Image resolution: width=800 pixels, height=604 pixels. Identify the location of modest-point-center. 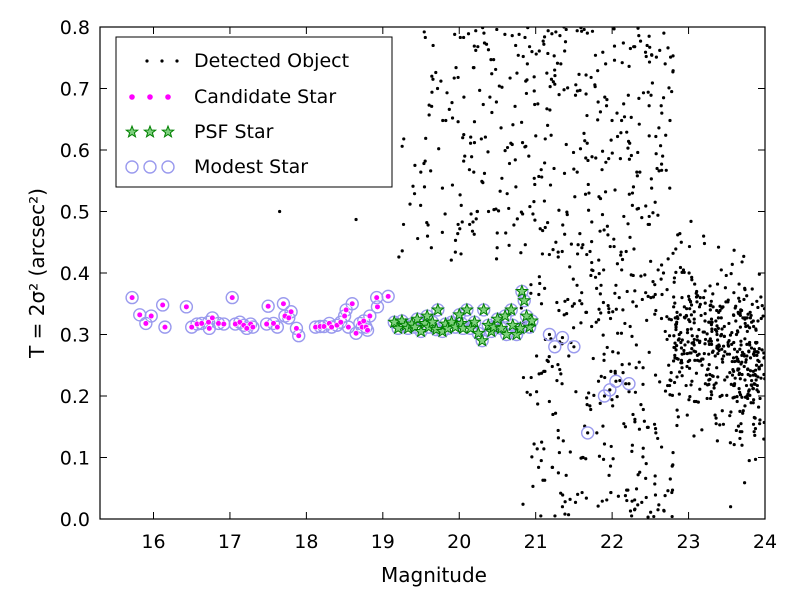
(574, 347).